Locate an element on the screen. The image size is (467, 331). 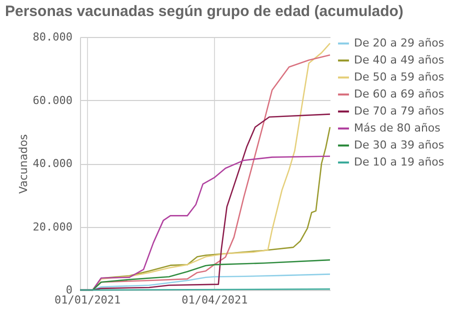
y-tick-label: 80.000 is located at coordinates (52, 37).